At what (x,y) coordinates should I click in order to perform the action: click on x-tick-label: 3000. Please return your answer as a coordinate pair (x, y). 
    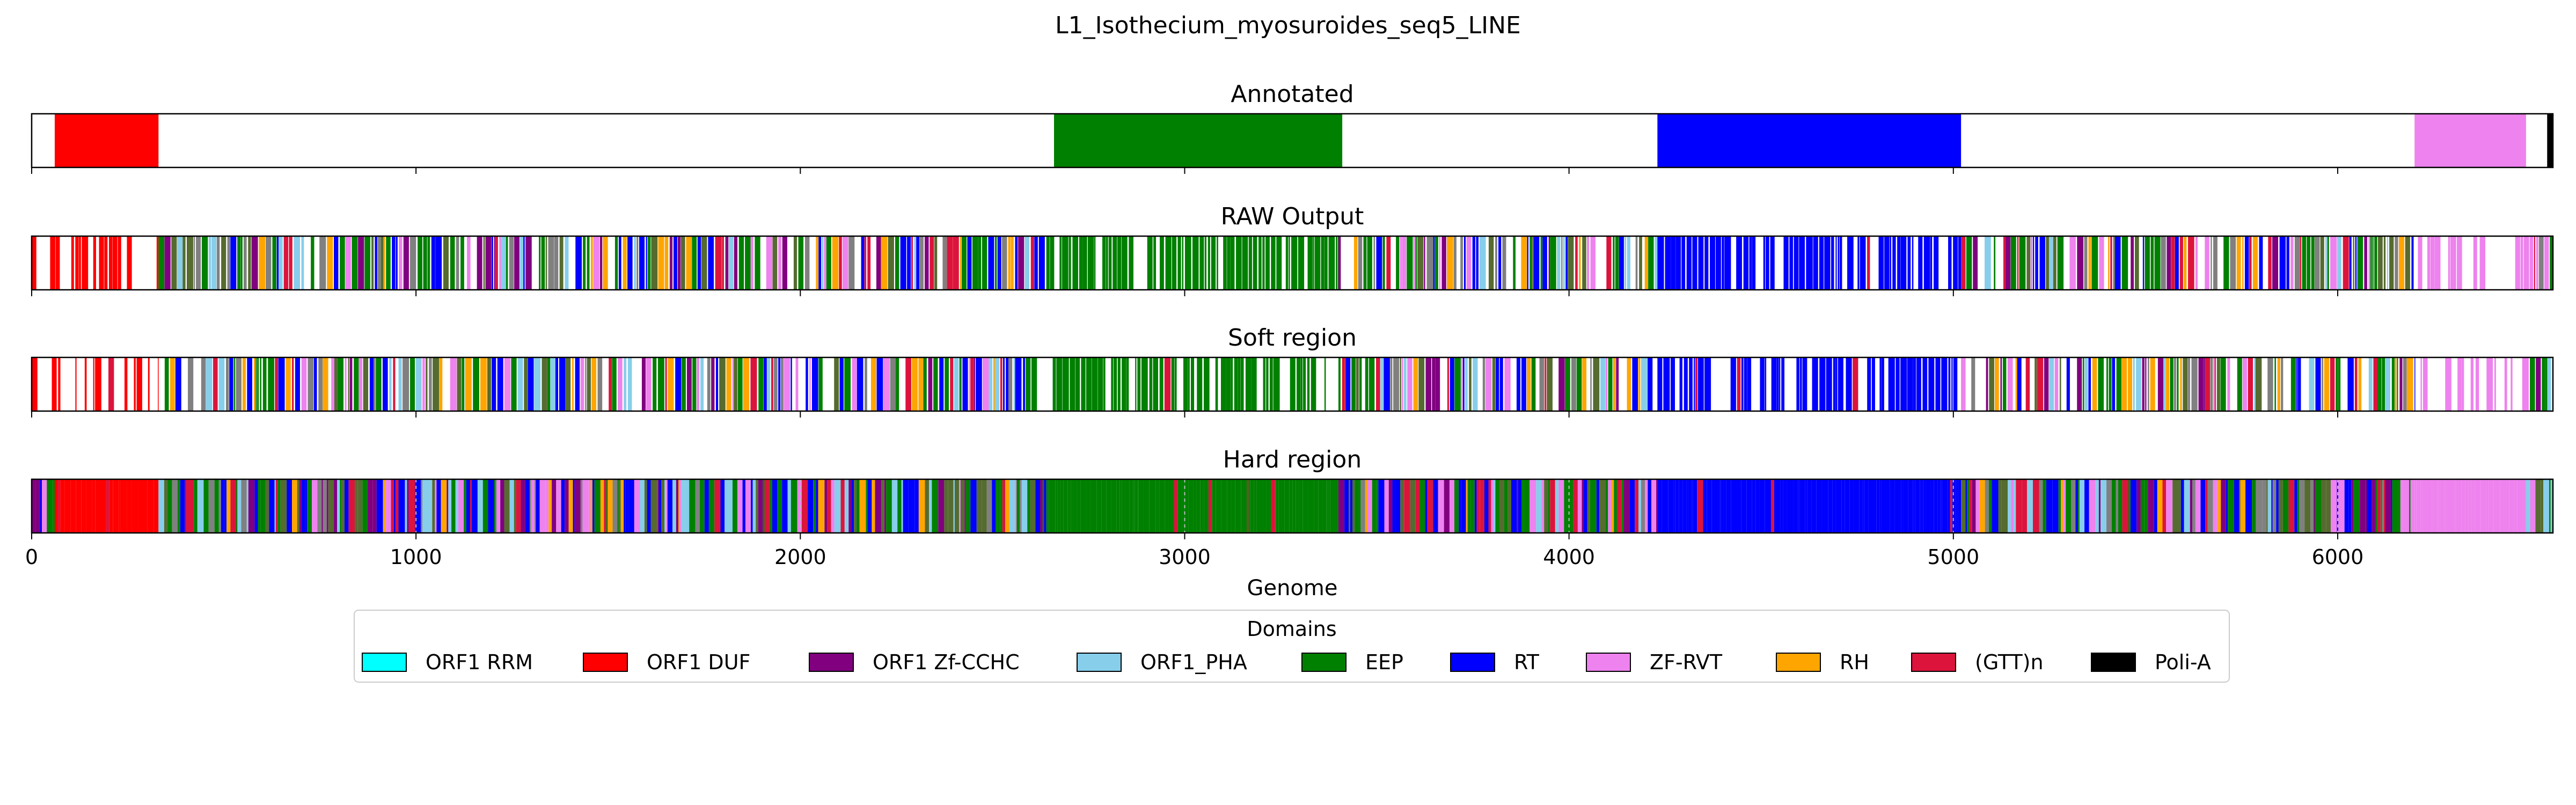
    Looking at the image, I should click on (1185, 557).